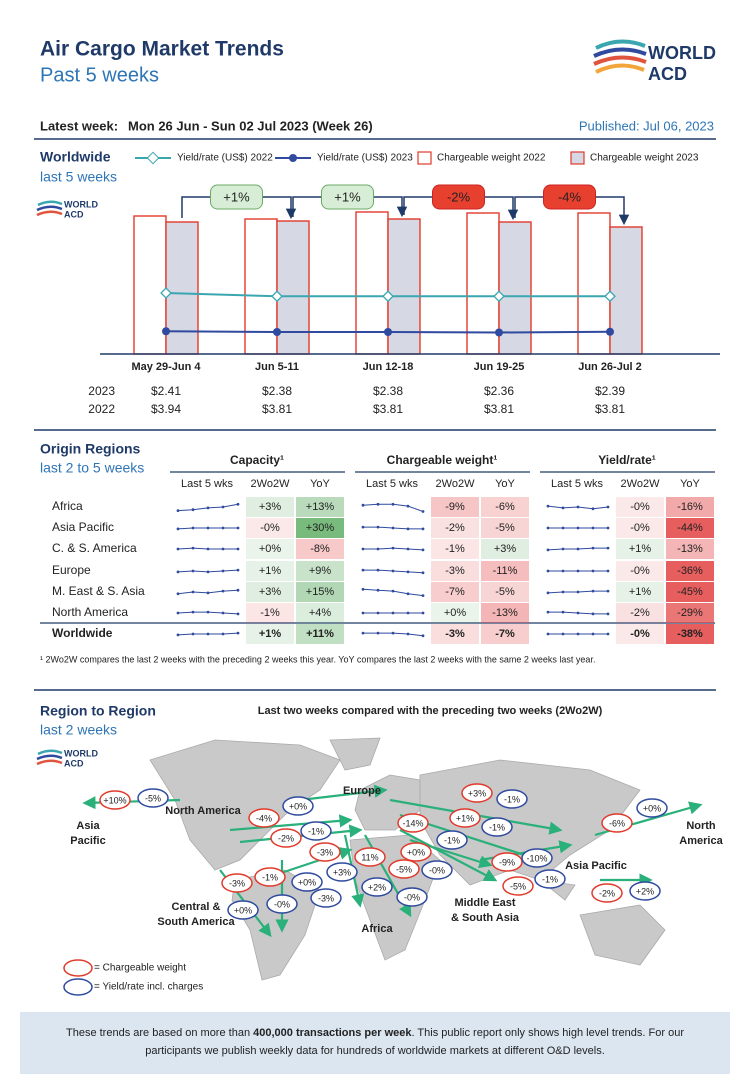 The height and width of the screenshot is (1084, 750). What do you see at coordinates (505, 507) in the screenshot?
I see `cell-value: -6%` at bounding box center [505, 507].